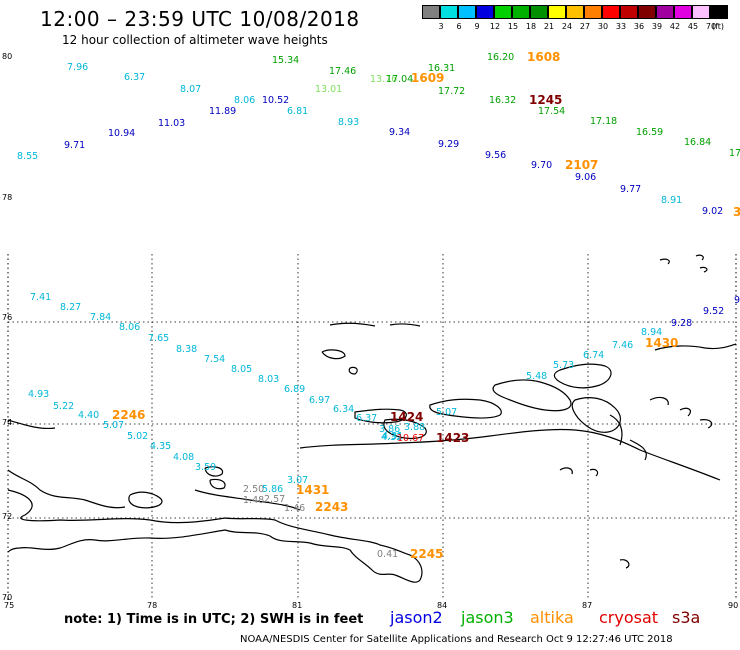 The height and width of the screenshot is (650, 740). I want to click on lon-label-81: 81, so click(297, 605).